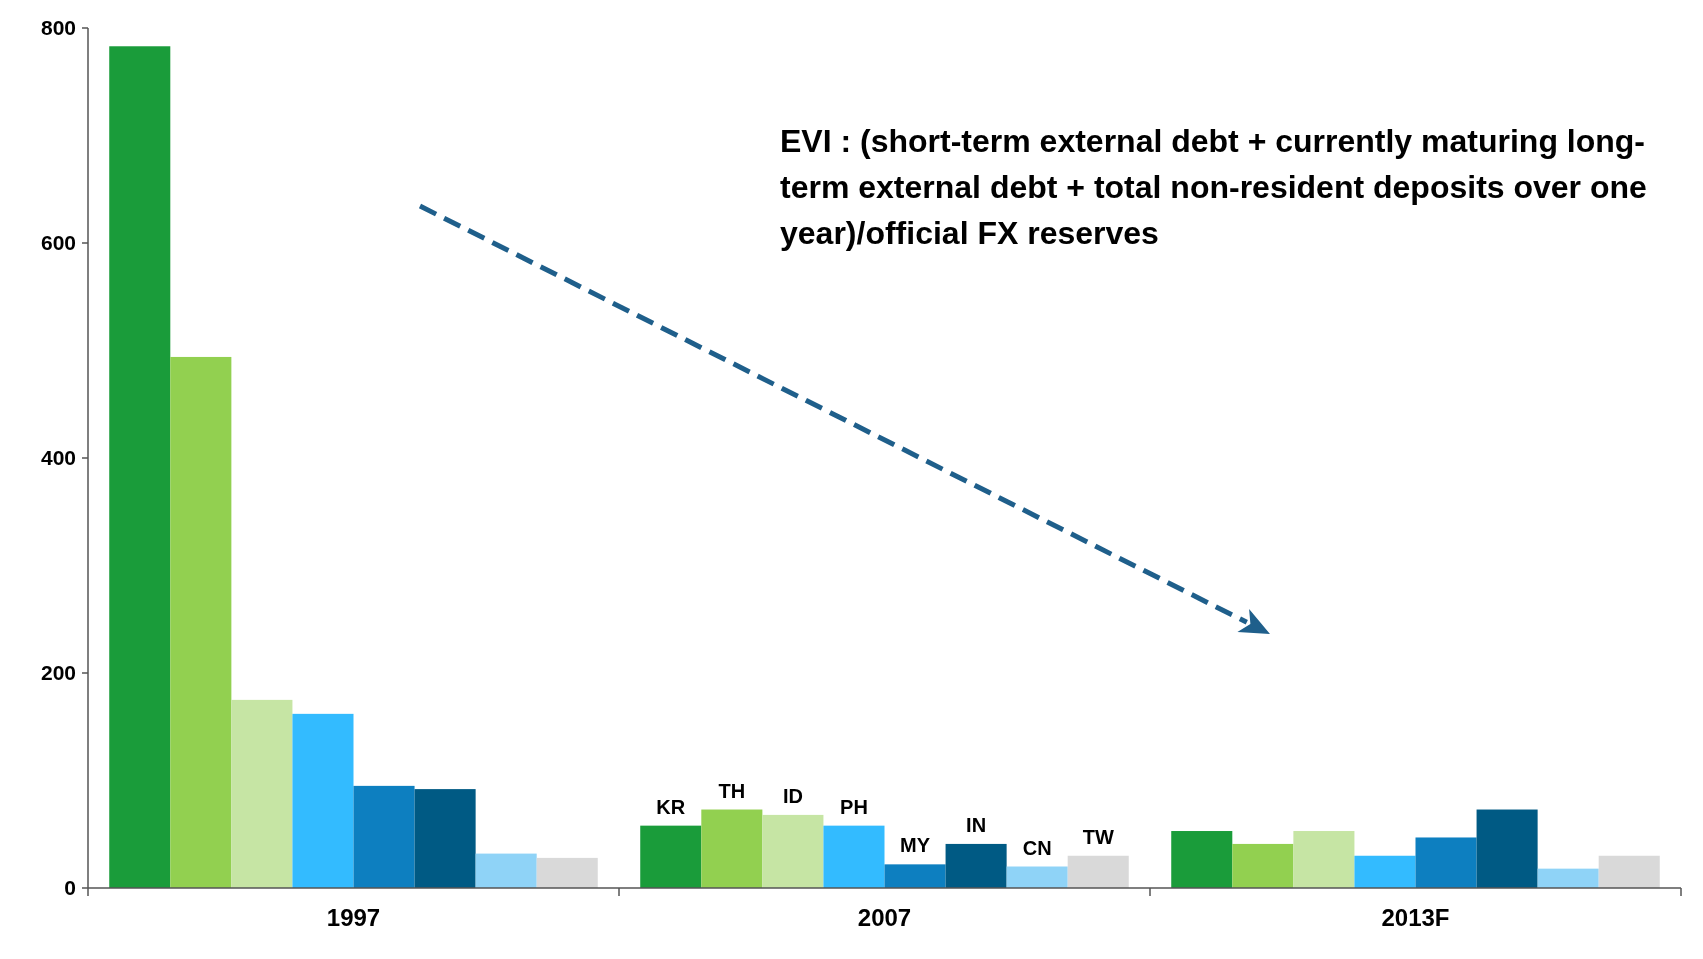 This screenshot has width=1703, height=959. Describe the element at coordinates (732, 790) in the screenshot. I see `series-label: TH` at that location.